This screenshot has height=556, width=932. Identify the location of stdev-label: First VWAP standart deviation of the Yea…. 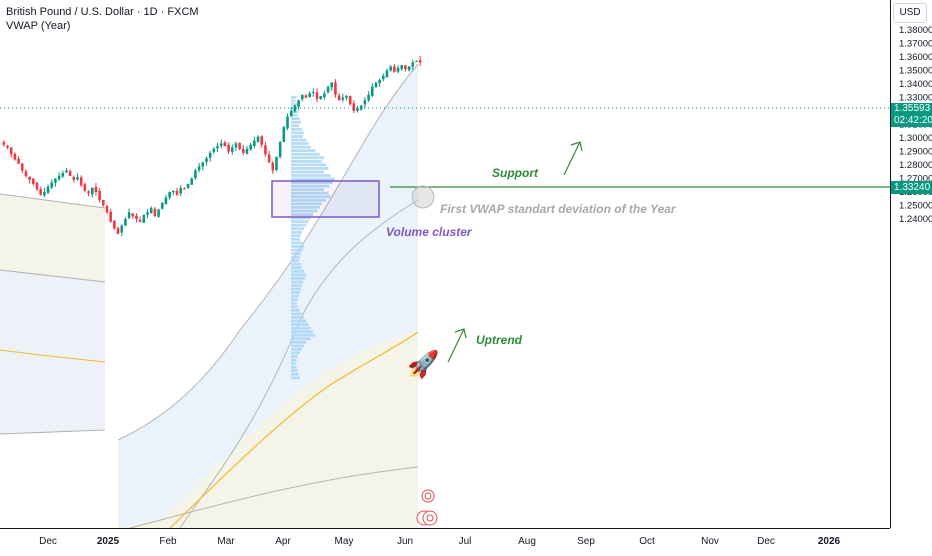
(558, 209).